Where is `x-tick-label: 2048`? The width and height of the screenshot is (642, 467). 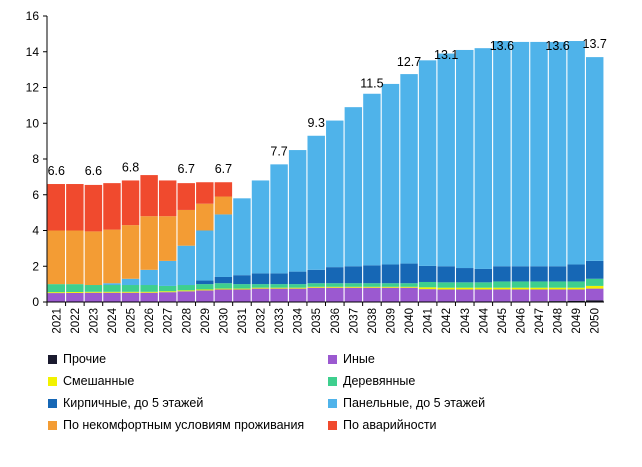
x-tick-label: 2048 is located at coordinates (559, 321).